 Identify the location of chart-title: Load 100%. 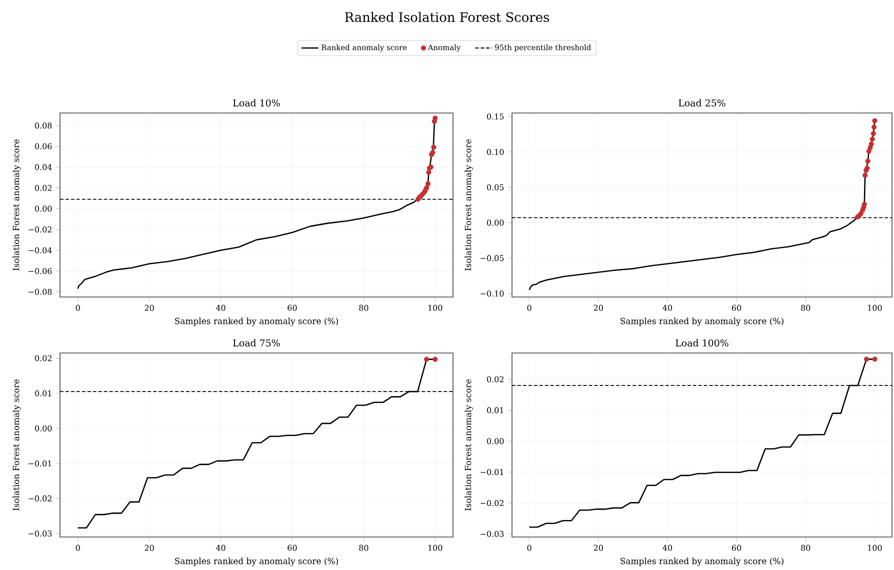
(702, 343).